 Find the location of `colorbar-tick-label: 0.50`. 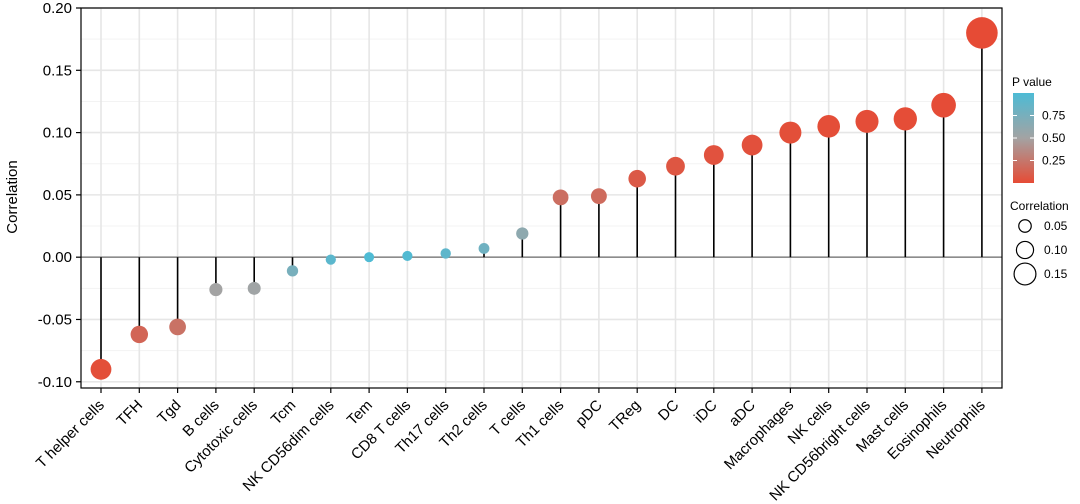

colorbar-tick-label: 0.50 is located at coordinates (1054, 138).